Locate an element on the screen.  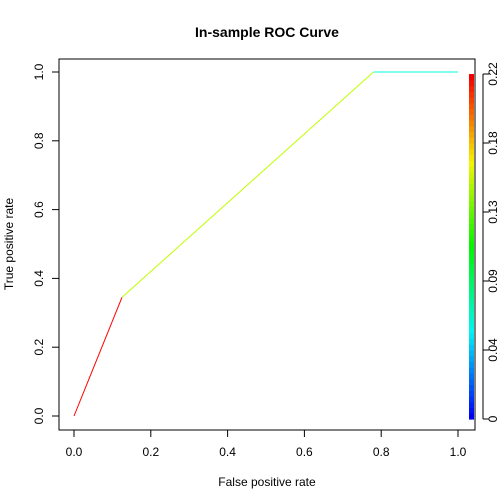
y-tick-label: 0.8 is located at coordinates (39, 140).